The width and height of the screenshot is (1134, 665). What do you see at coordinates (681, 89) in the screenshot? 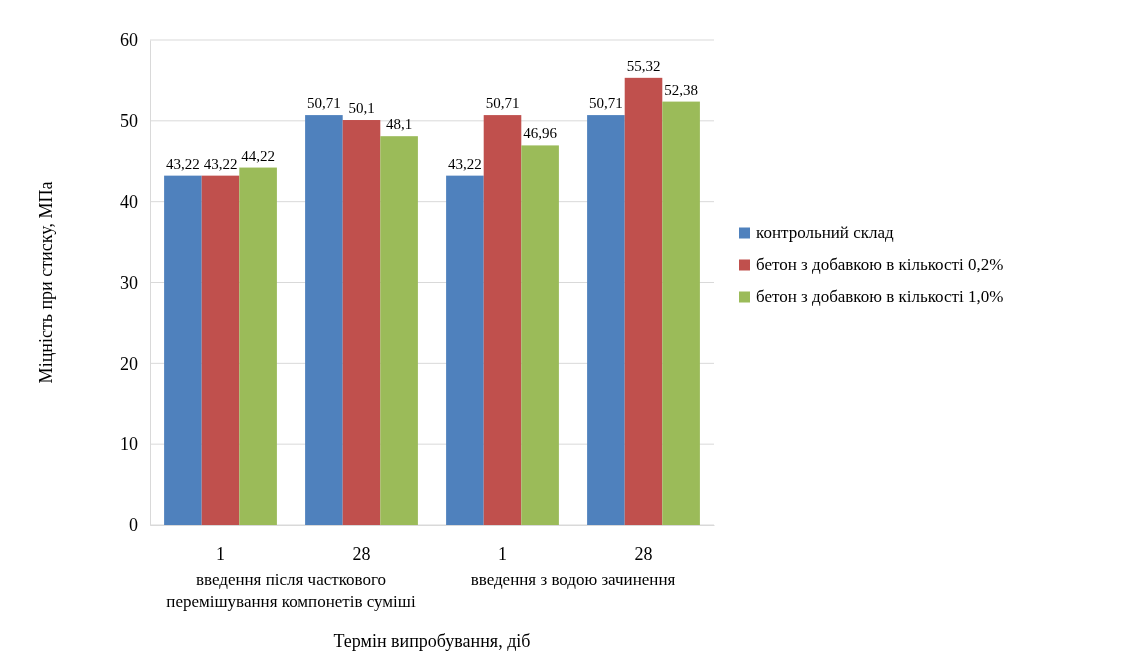
I see `data-label: 52,38` at bounding box center [681, 89].